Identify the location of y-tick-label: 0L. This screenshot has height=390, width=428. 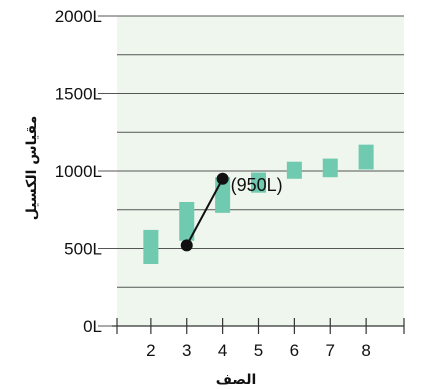
(92, 326).